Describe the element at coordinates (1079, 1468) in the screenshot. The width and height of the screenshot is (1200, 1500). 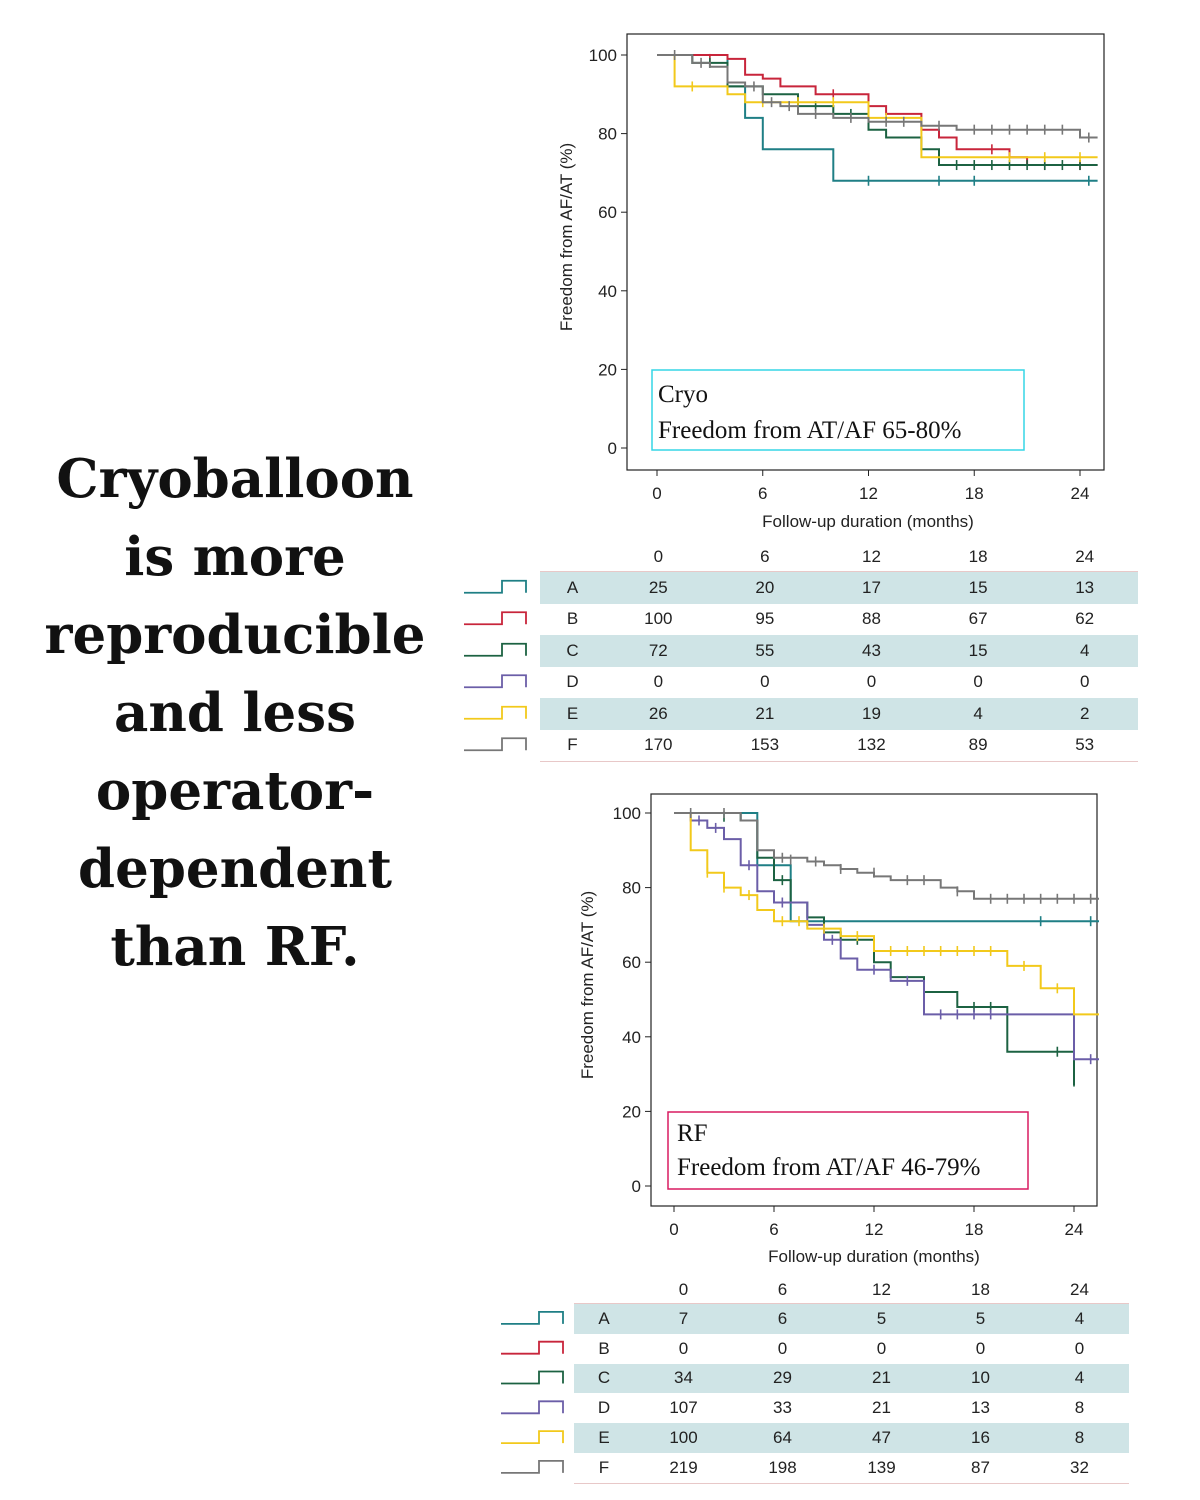
I see `at-risk-count: 32` at that location.